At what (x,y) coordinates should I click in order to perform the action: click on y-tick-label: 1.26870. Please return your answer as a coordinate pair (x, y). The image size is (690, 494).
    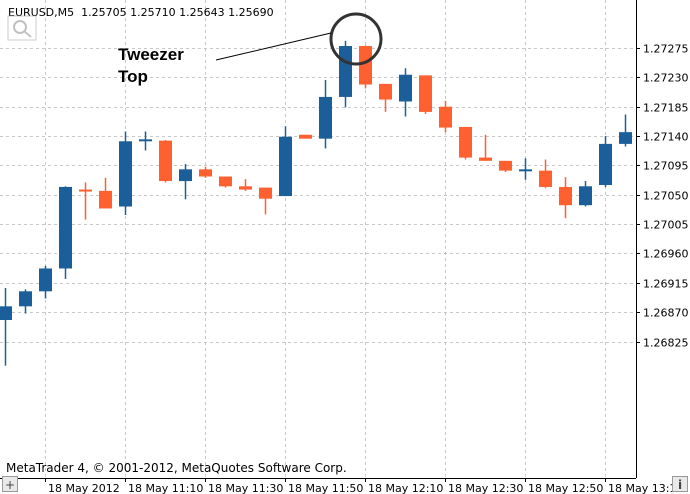
    Looking at the image, I should click on (666, 313).